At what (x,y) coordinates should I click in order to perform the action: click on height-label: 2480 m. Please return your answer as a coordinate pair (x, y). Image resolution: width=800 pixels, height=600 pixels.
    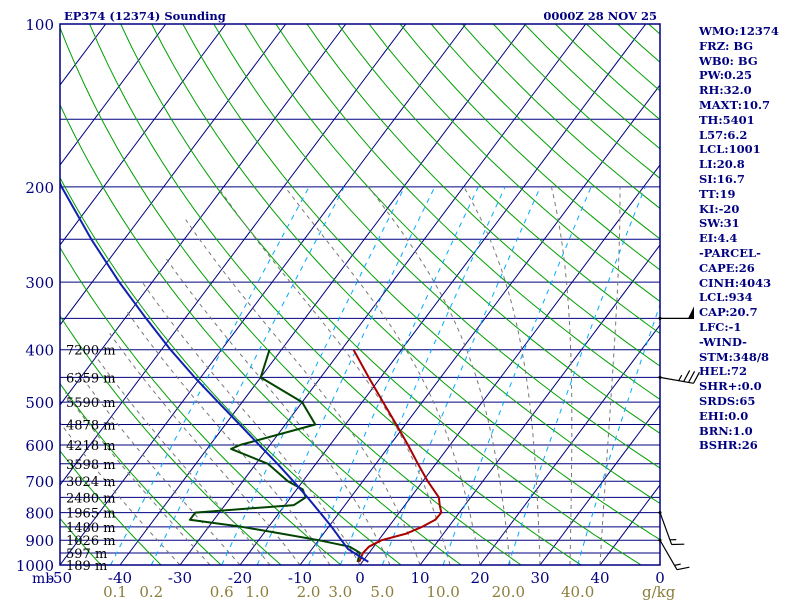
    Looking at the image, I should click on (91, 498).